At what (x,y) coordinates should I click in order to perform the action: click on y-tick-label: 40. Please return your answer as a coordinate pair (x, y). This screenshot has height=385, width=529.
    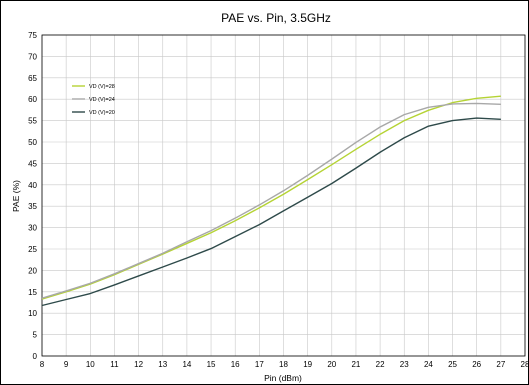
    Looking at the image, I should click on (32, 185).